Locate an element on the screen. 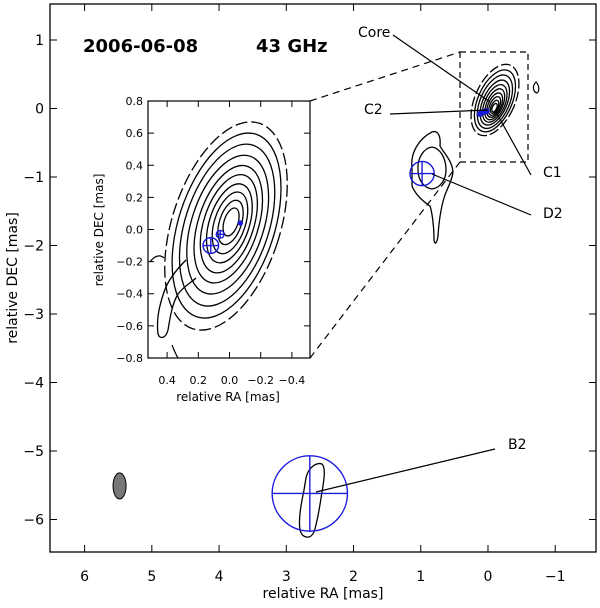  y-tick-label: −6 is located at coordinates (33, 521).